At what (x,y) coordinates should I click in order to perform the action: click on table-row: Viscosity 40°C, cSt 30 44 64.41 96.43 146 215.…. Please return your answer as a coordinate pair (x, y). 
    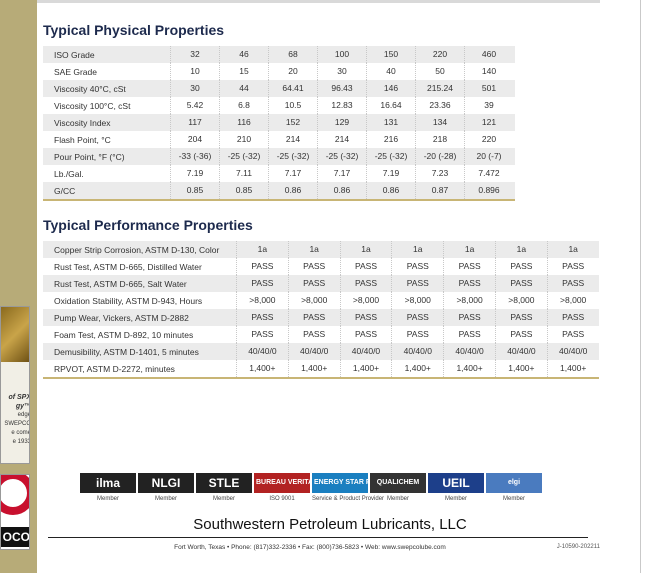
    Looking at the image, I should click on (279, 88).